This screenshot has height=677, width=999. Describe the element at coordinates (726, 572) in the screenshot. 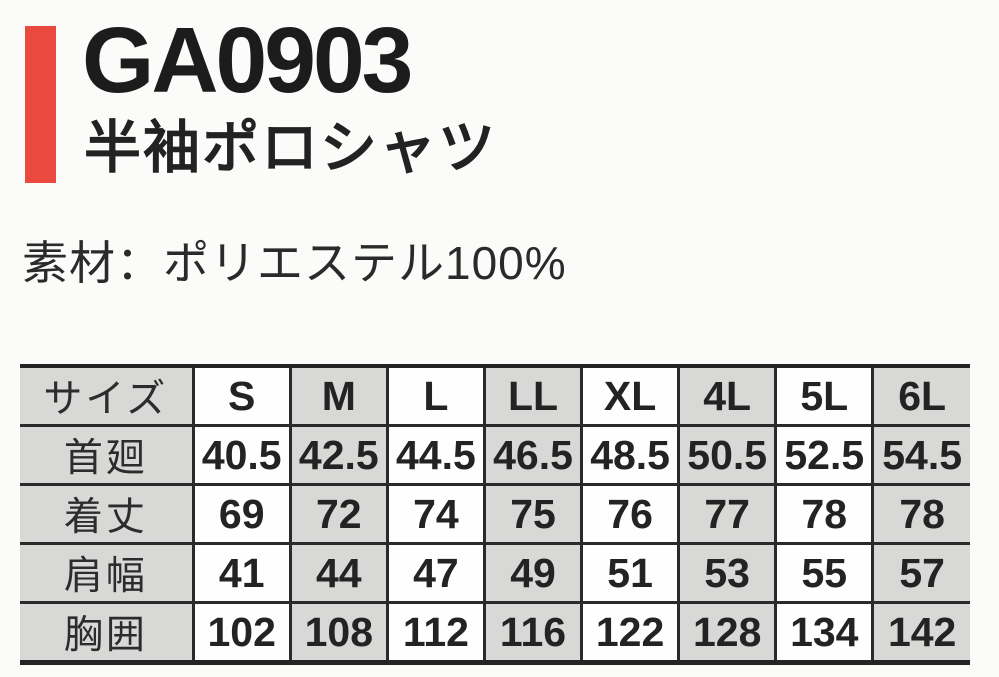

I see `value-cell: 53` at that location.